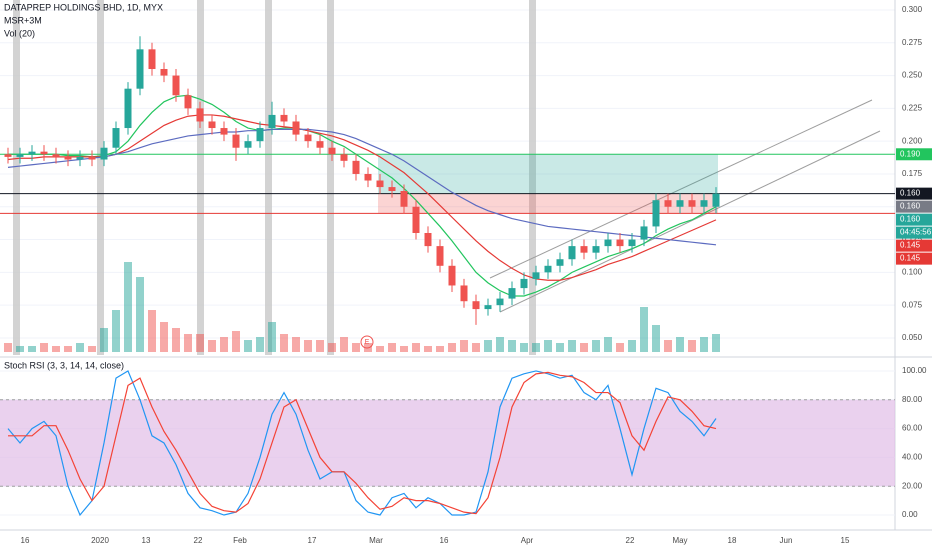 The image size is (932, 550). I want to click on price-label: 0.160, so click(910, 193).